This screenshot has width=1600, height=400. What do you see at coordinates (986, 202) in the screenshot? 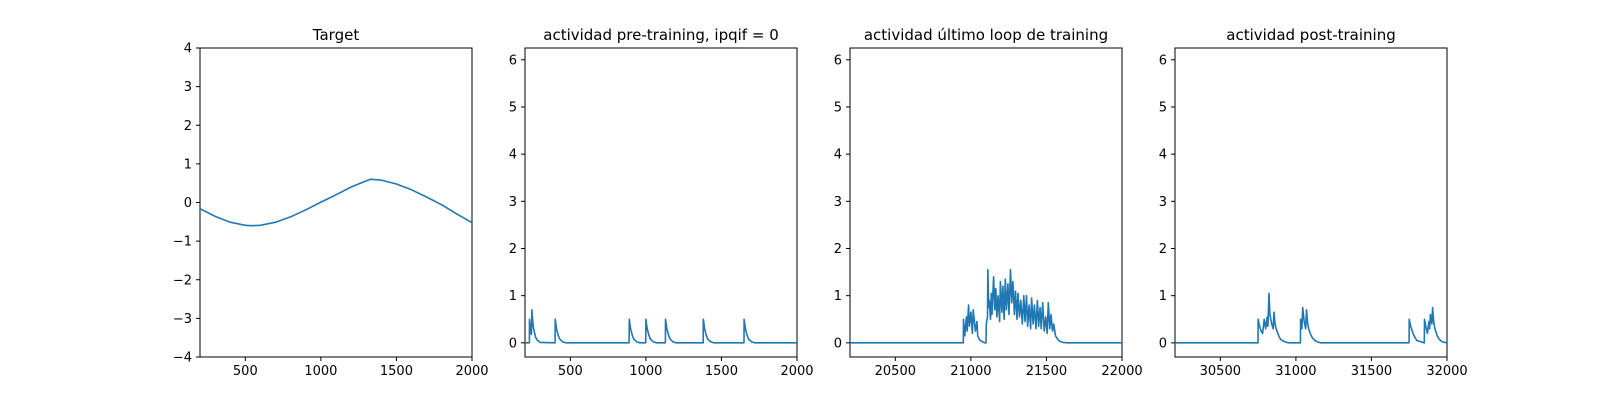
I see `chart-3-frame` at bounding box center [986, 202].